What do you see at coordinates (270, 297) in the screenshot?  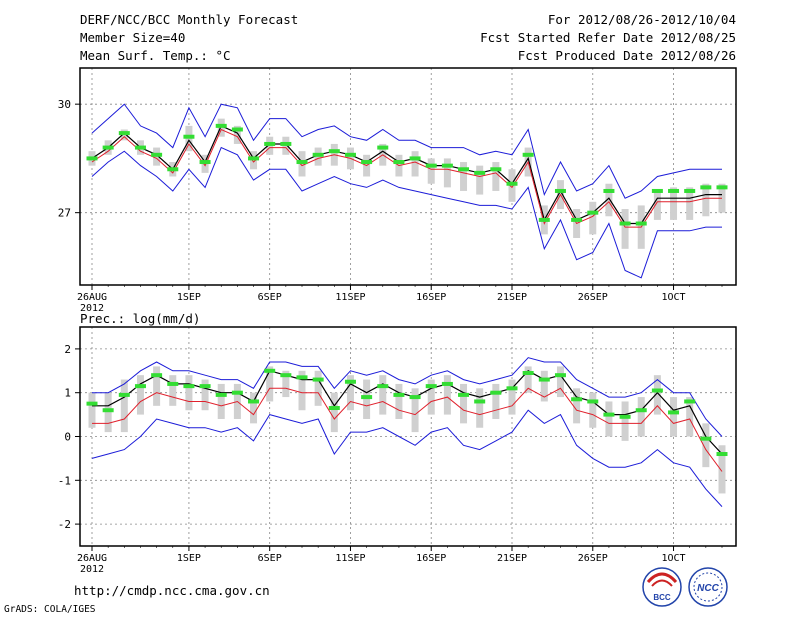 I see `temp-xtick-label: 6SEP` at bounding box center [270, 297].